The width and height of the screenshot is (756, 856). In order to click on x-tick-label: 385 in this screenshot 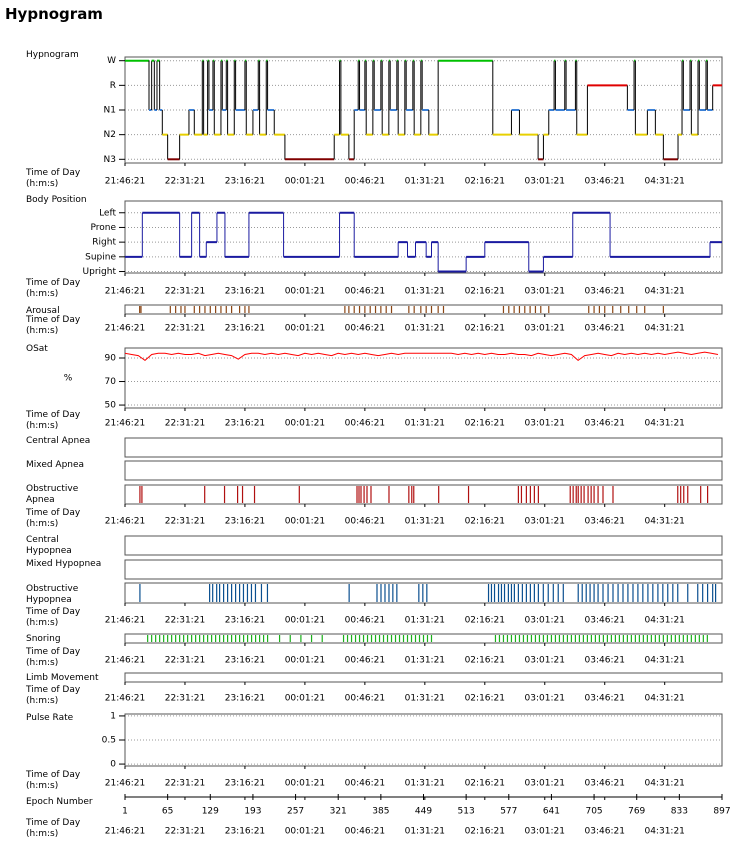, I will do `click(380, 812)`.